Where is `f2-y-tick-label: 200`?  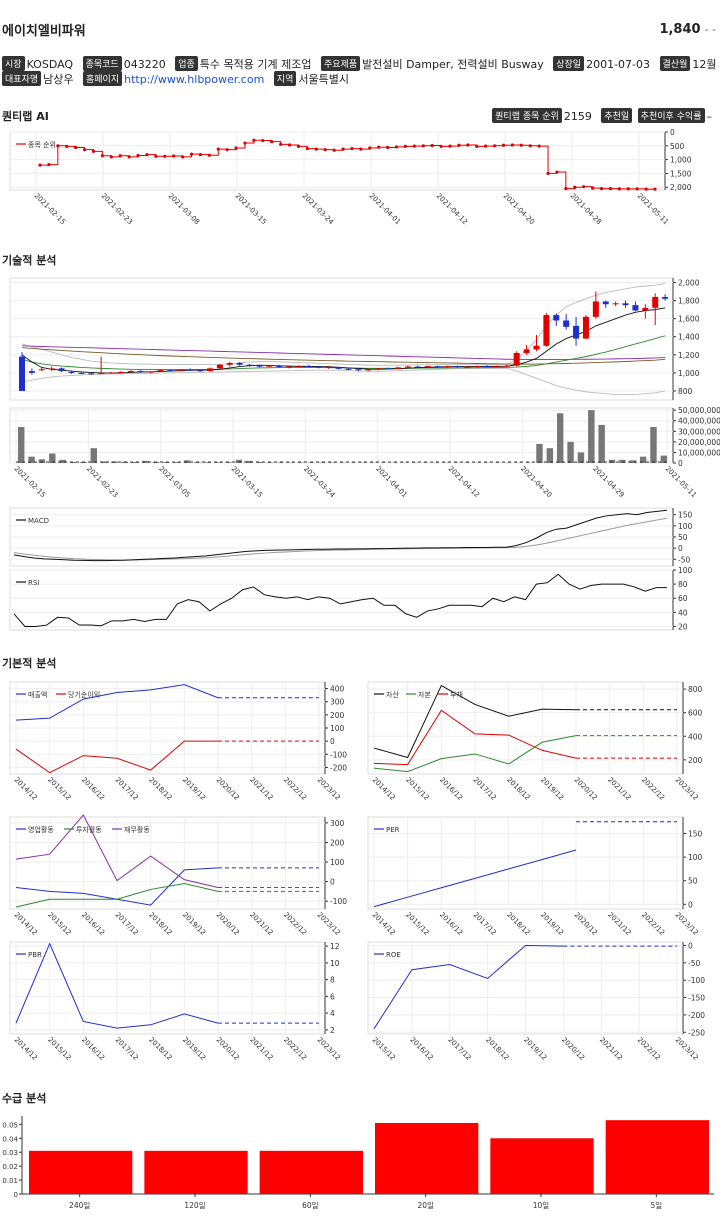
f2-y-tick-label: 200 is located at coordinates (695, 760).